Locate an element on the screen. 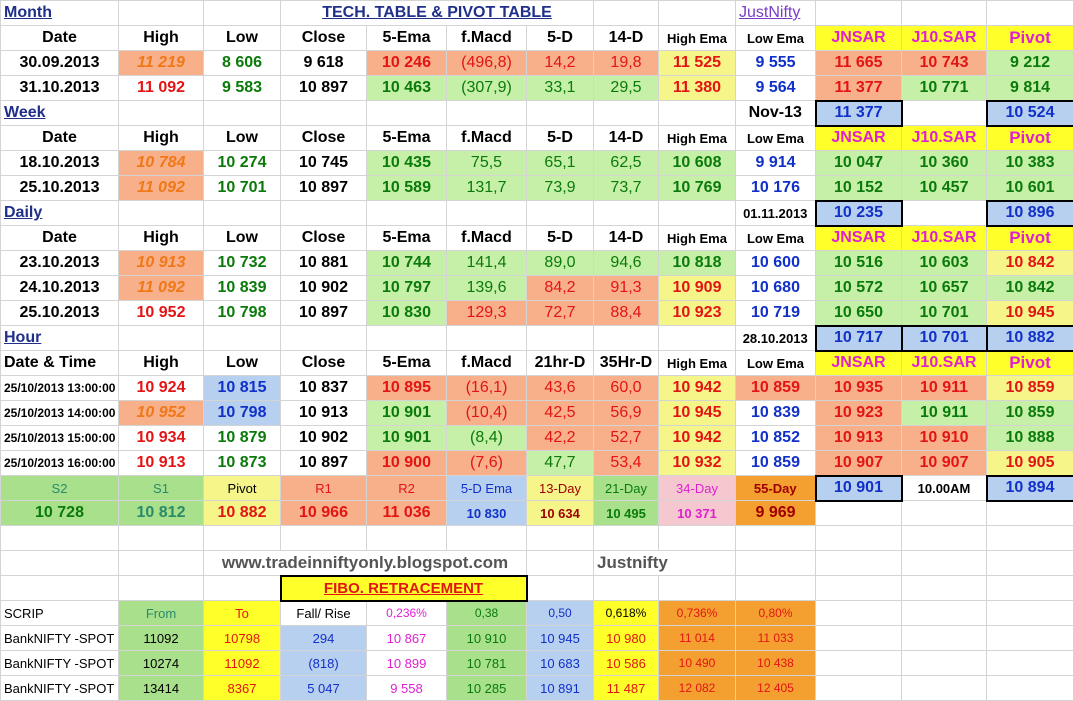  fibo-col-080: 0,80% is located at coordinates (775, 613).